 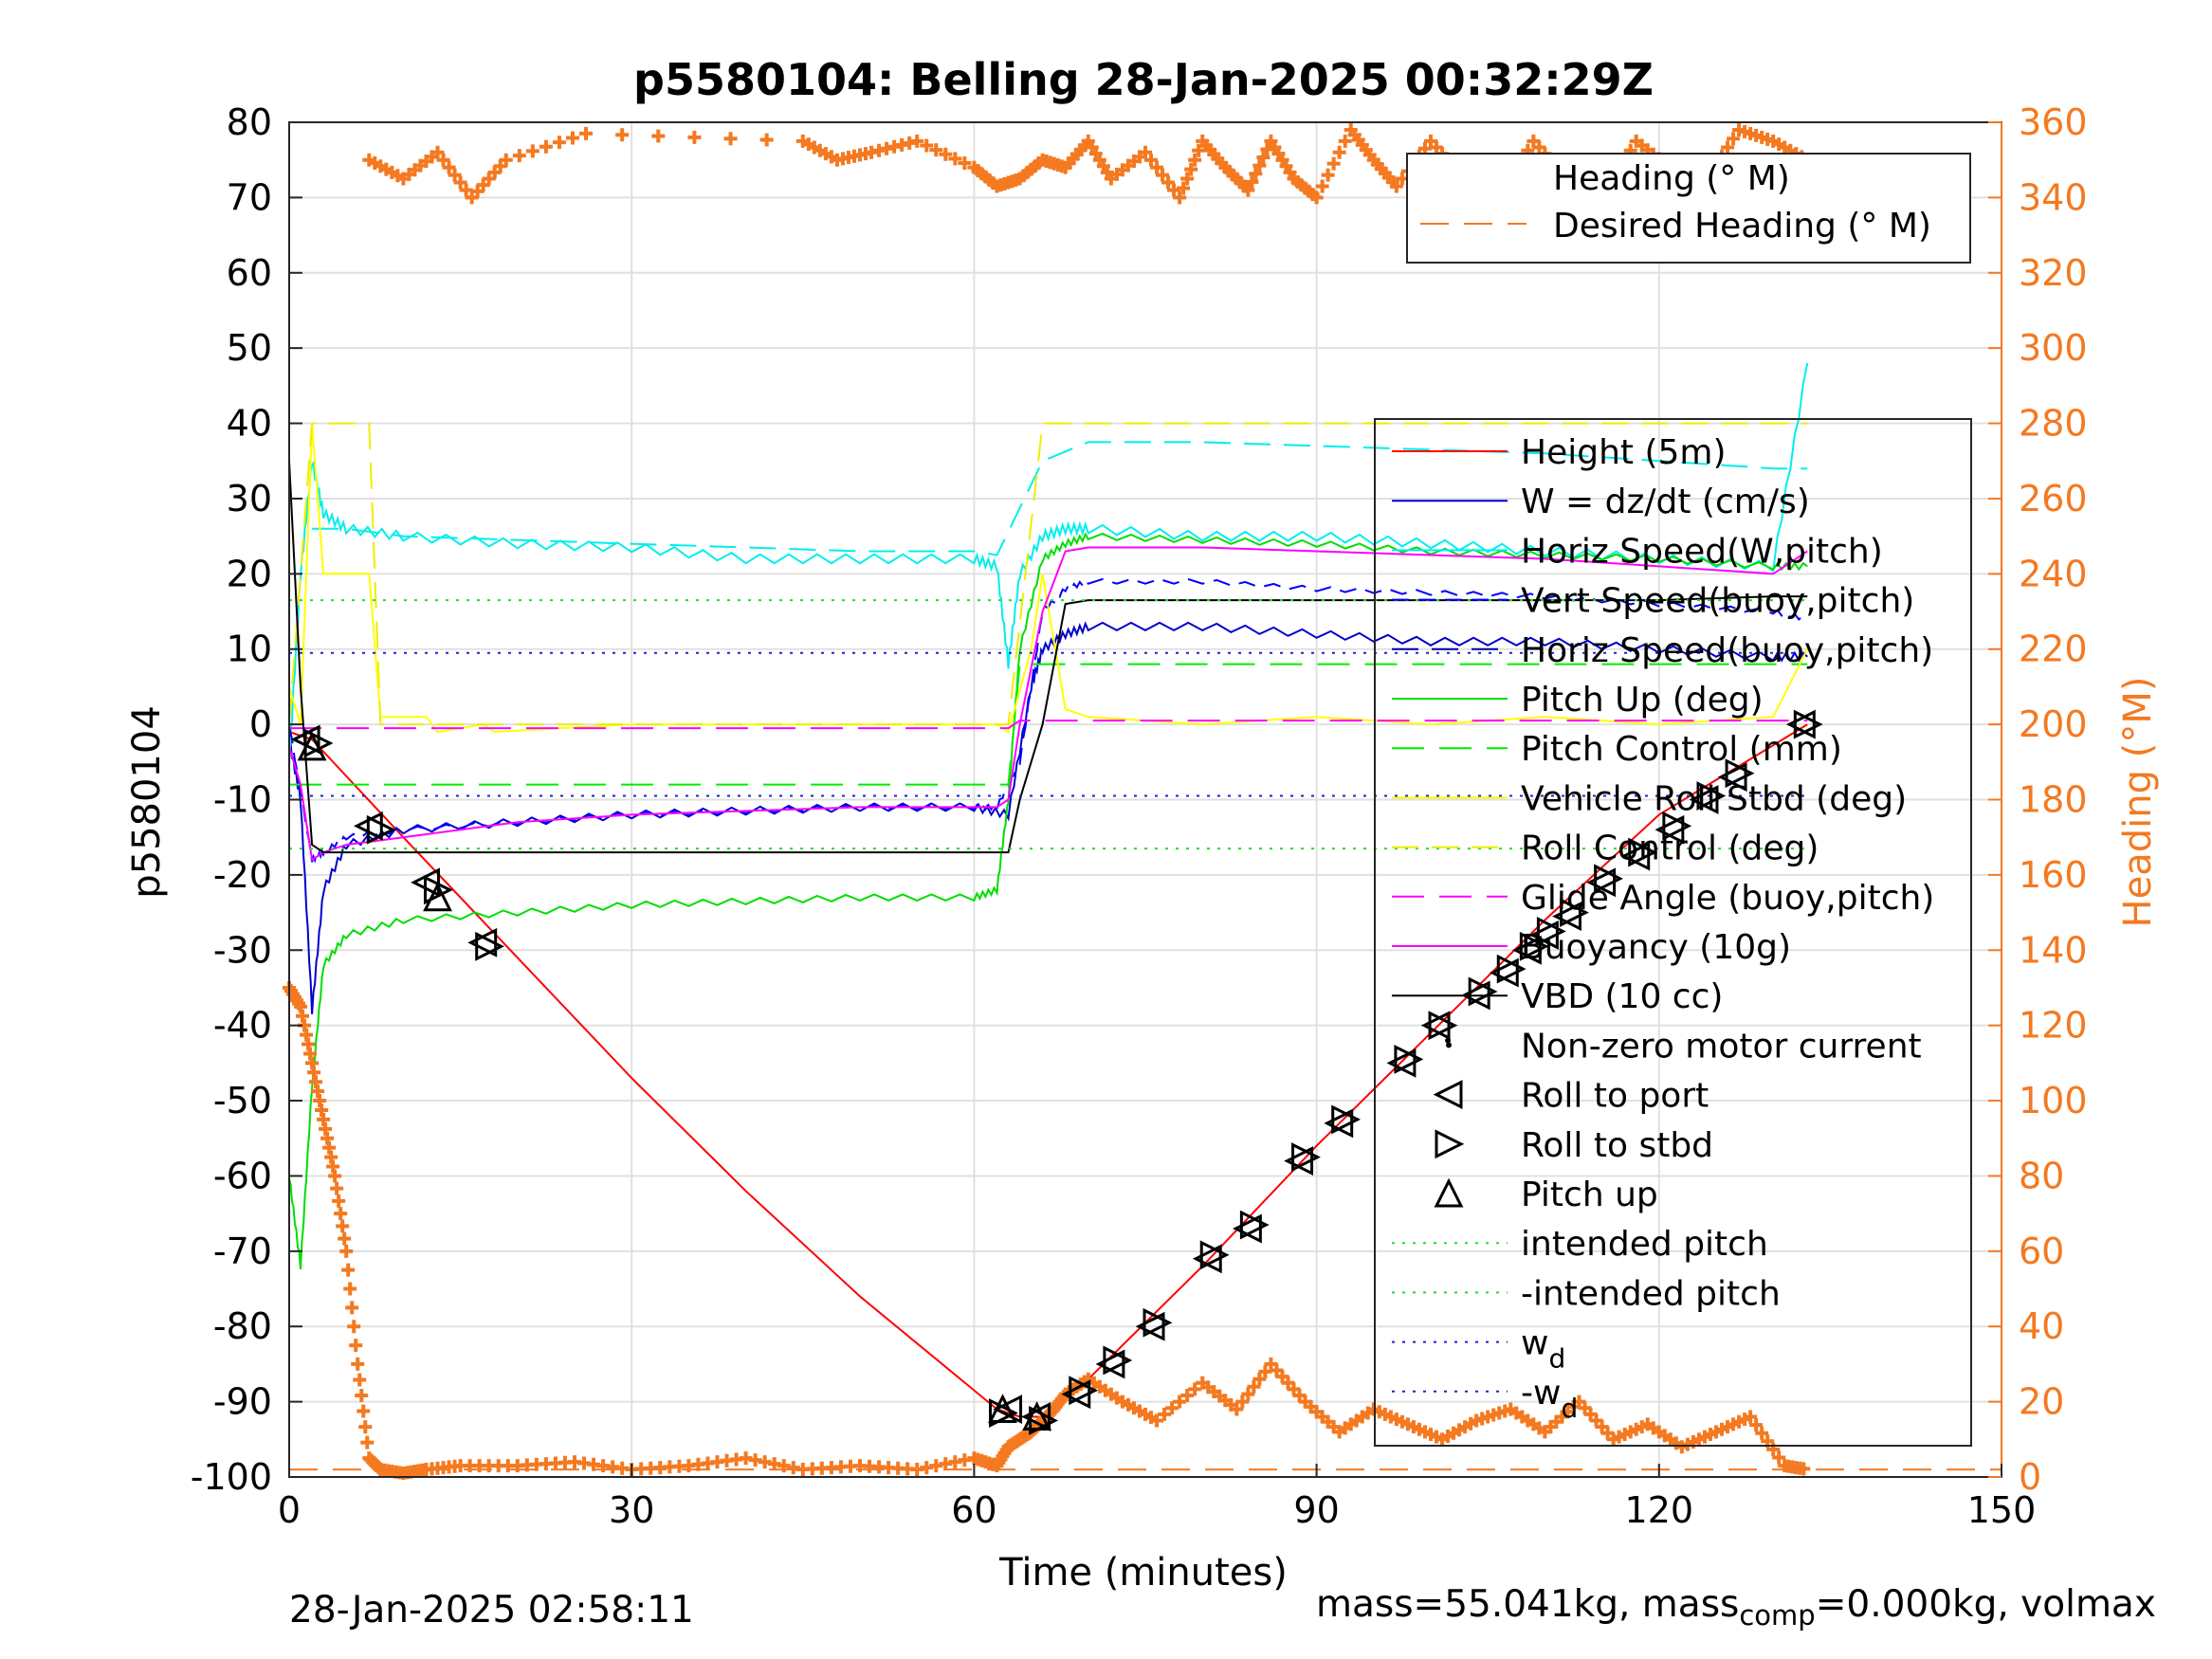 What do you see at coordinates (2053, 875) in the screenshot?
I see `y2-tick-label: 160` at bounding box center [2053, 875].